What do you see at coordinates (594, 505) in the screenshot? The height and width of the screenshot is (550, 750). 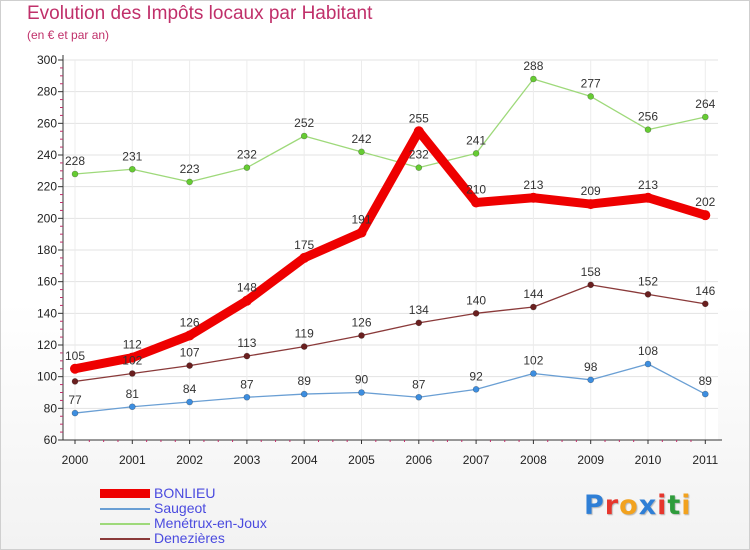 I see `brand-logo-letter: P` at bounding box center [594, 505].